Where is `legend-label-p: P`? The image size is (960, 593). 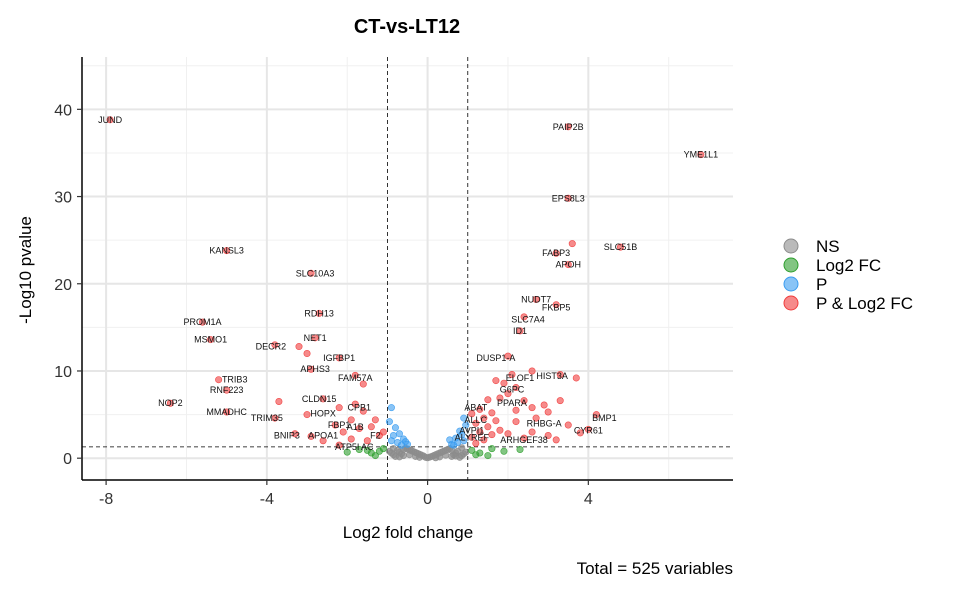 legend-label-p: P is located at coordinates (821, 284).